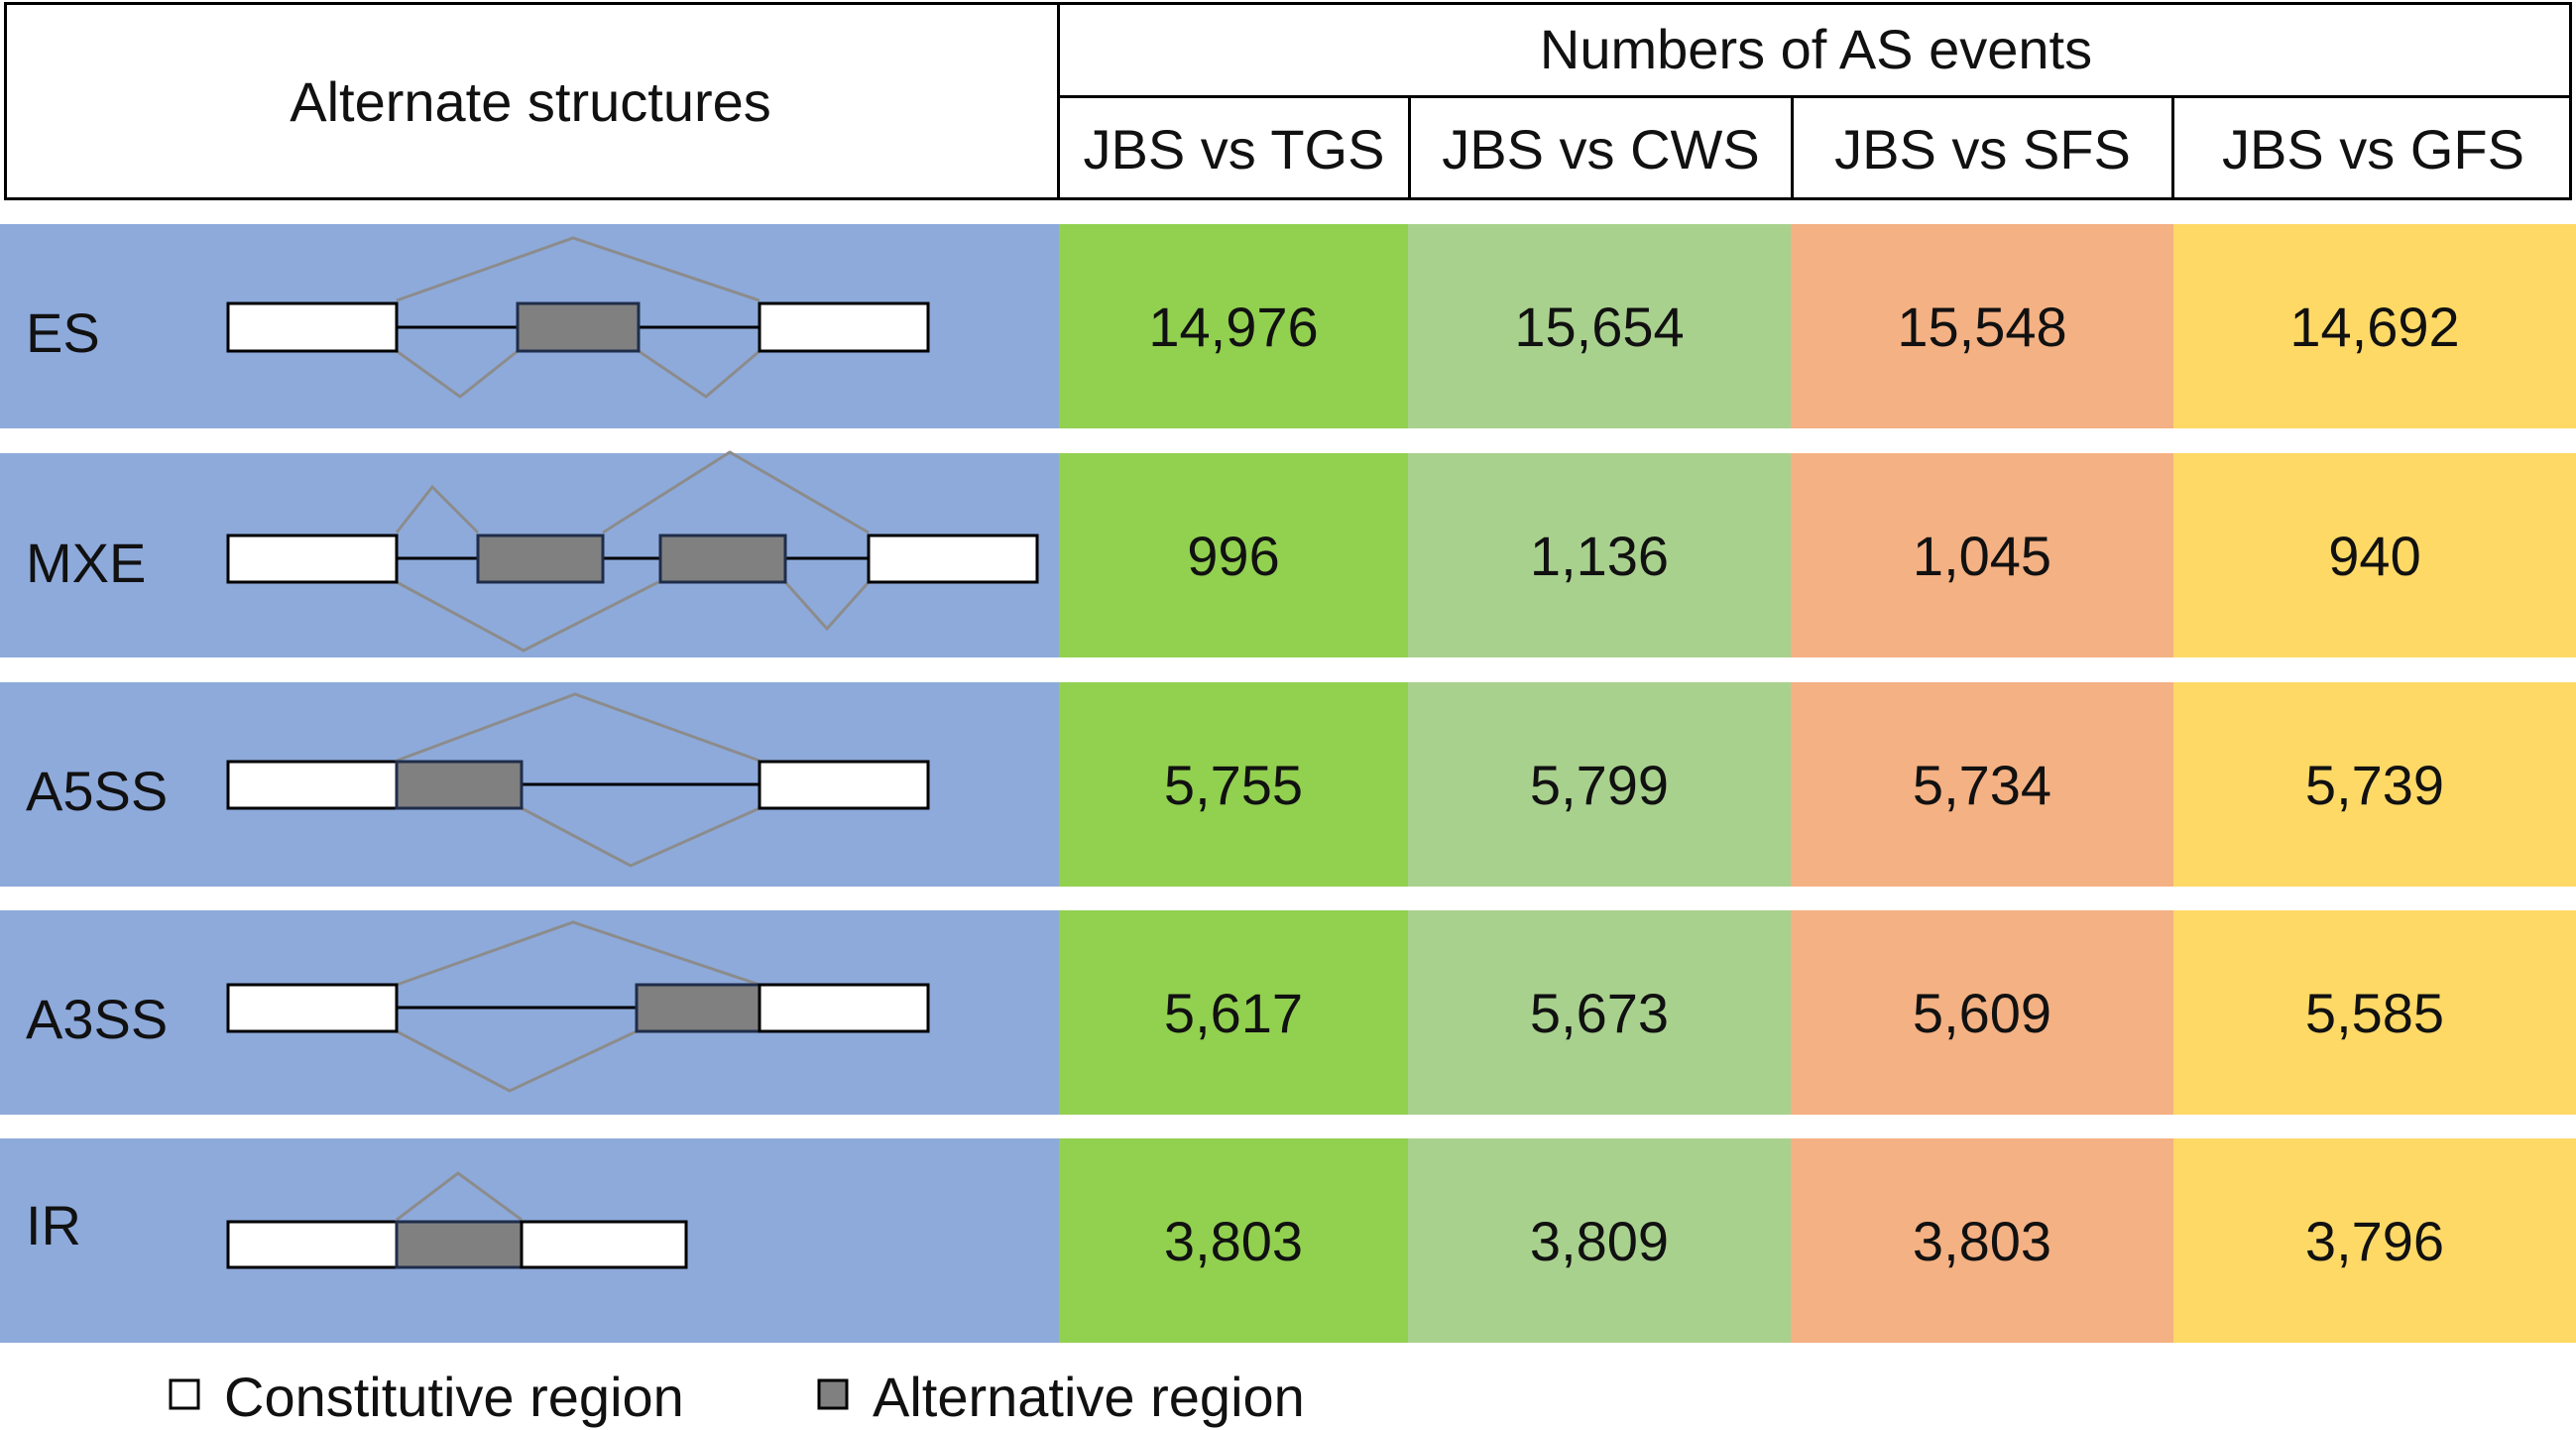 The height and width of the screenshot is (1430, 2576). What do you see at coordinates (1233, 326) in the screenshot?
I see `cell-es-tgs: 14,976` at bounding box center [1233, 326].